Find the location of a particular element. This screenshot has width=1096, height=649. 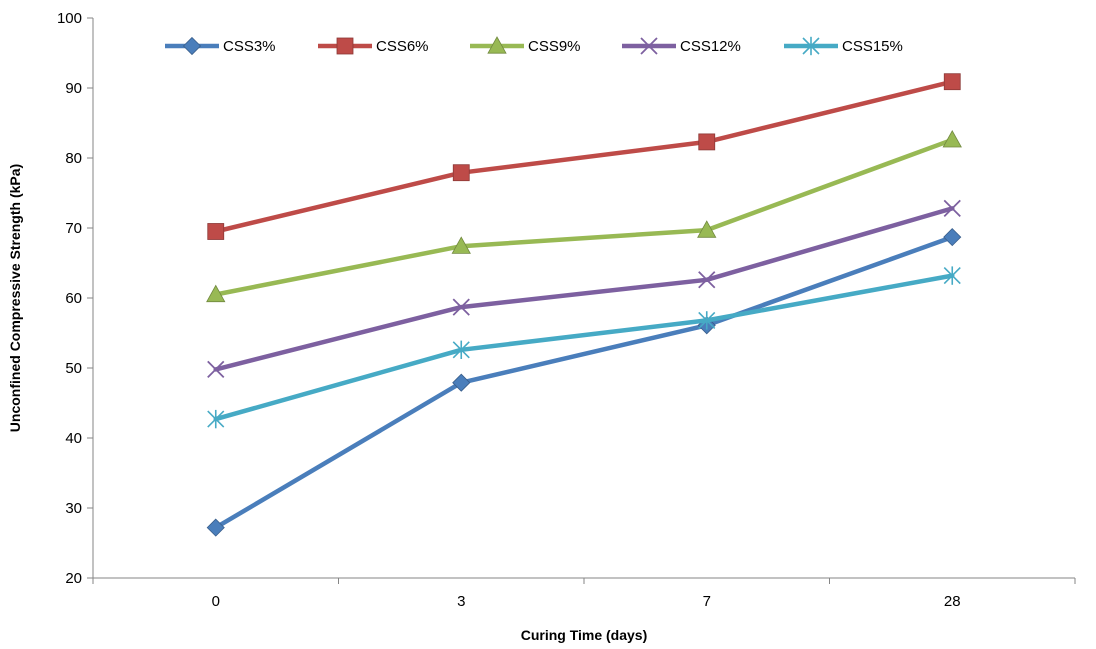

y-tick-label: 30 is located at coordinates (73, 508).